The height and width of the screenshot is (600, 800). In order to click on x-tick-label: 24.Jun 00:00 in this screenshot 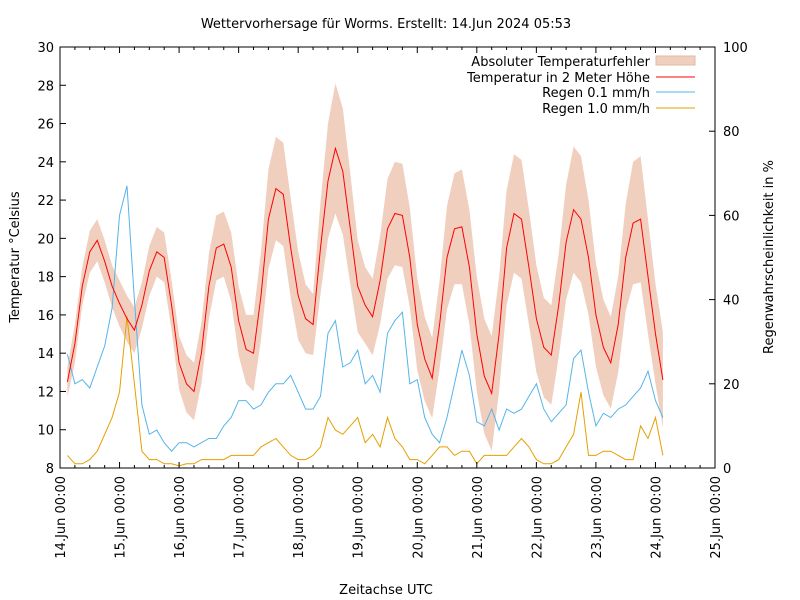, I will do `click(656, 517)`.